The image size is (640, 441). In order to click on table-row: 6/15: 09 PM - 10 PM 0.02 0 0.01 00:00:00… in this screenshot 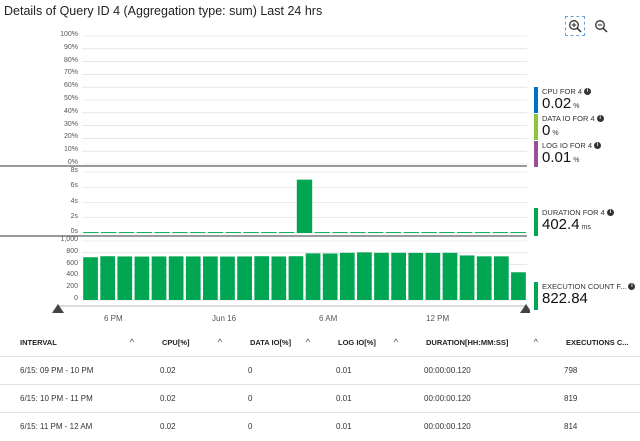, I will do `click(320, 369)`.